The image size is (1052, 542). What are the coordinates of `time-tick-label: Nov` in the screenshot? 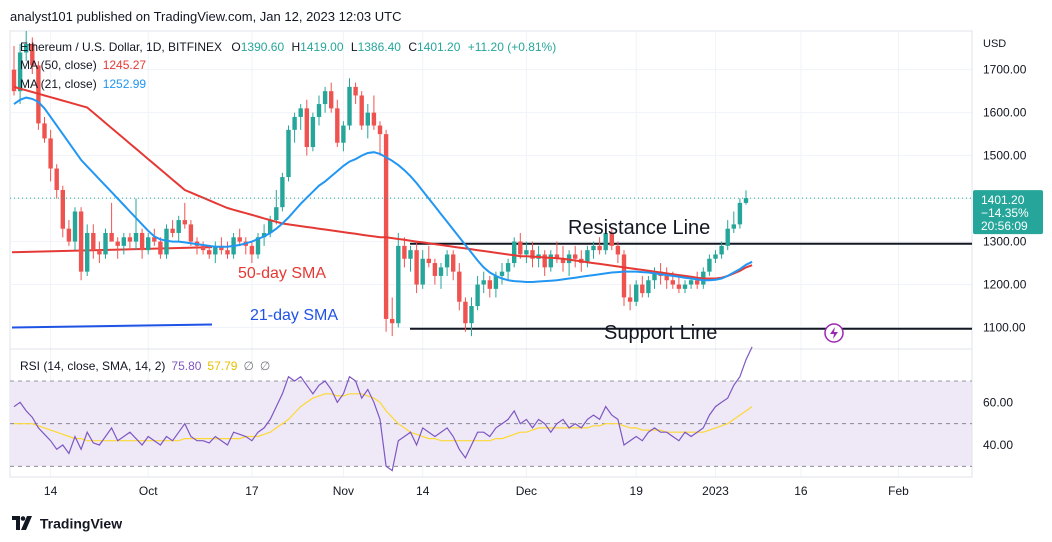 It's located at (343, 491).